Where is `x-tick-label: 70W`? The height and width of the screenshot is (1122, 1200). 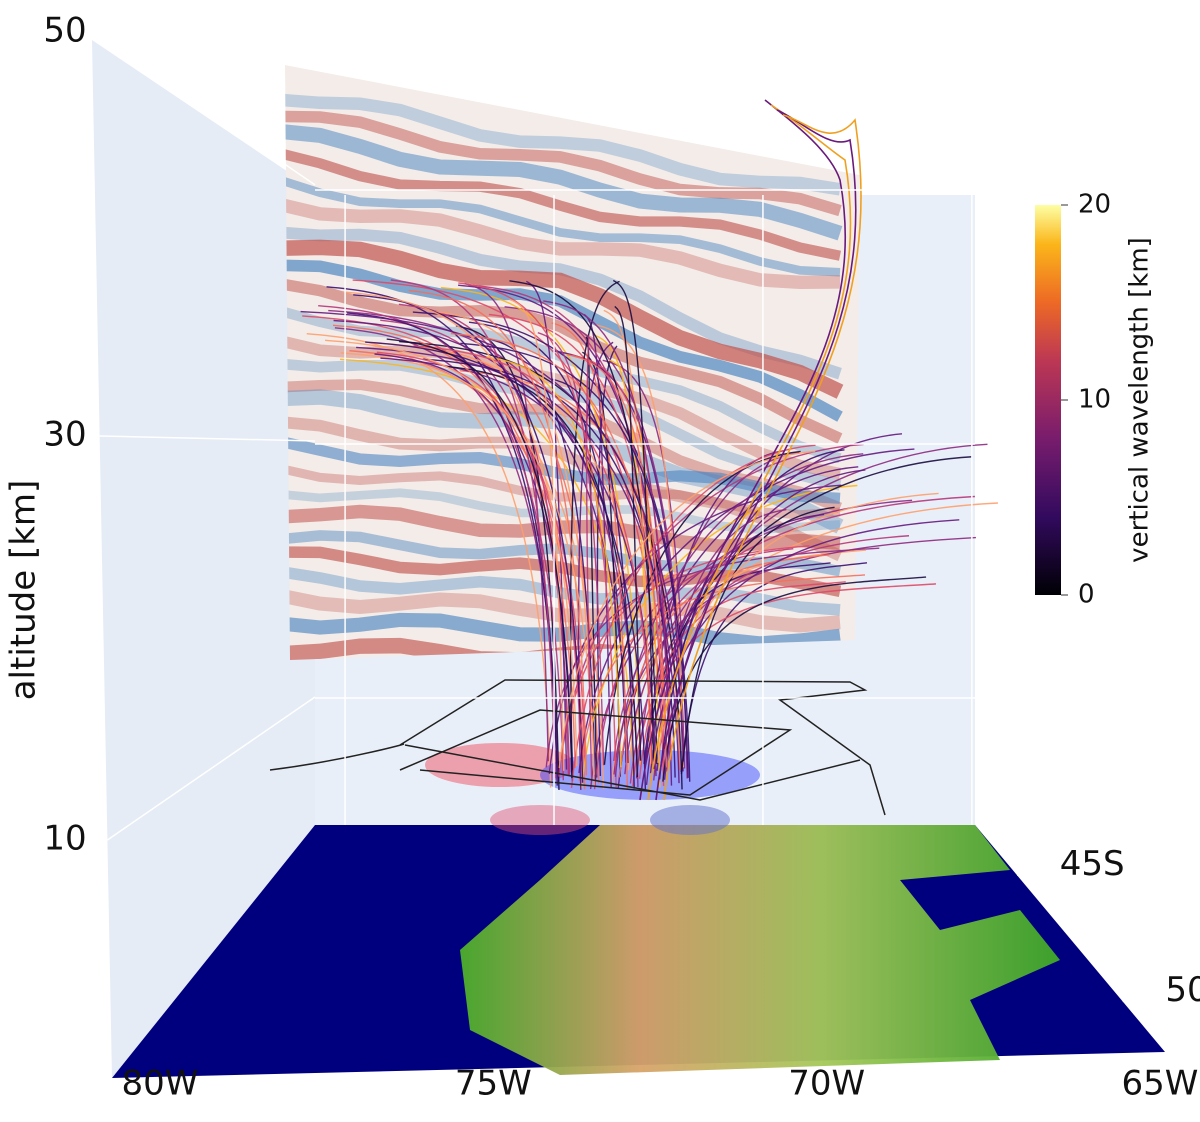 x-tick-label: 70W is located at coordinates (826, 1084).